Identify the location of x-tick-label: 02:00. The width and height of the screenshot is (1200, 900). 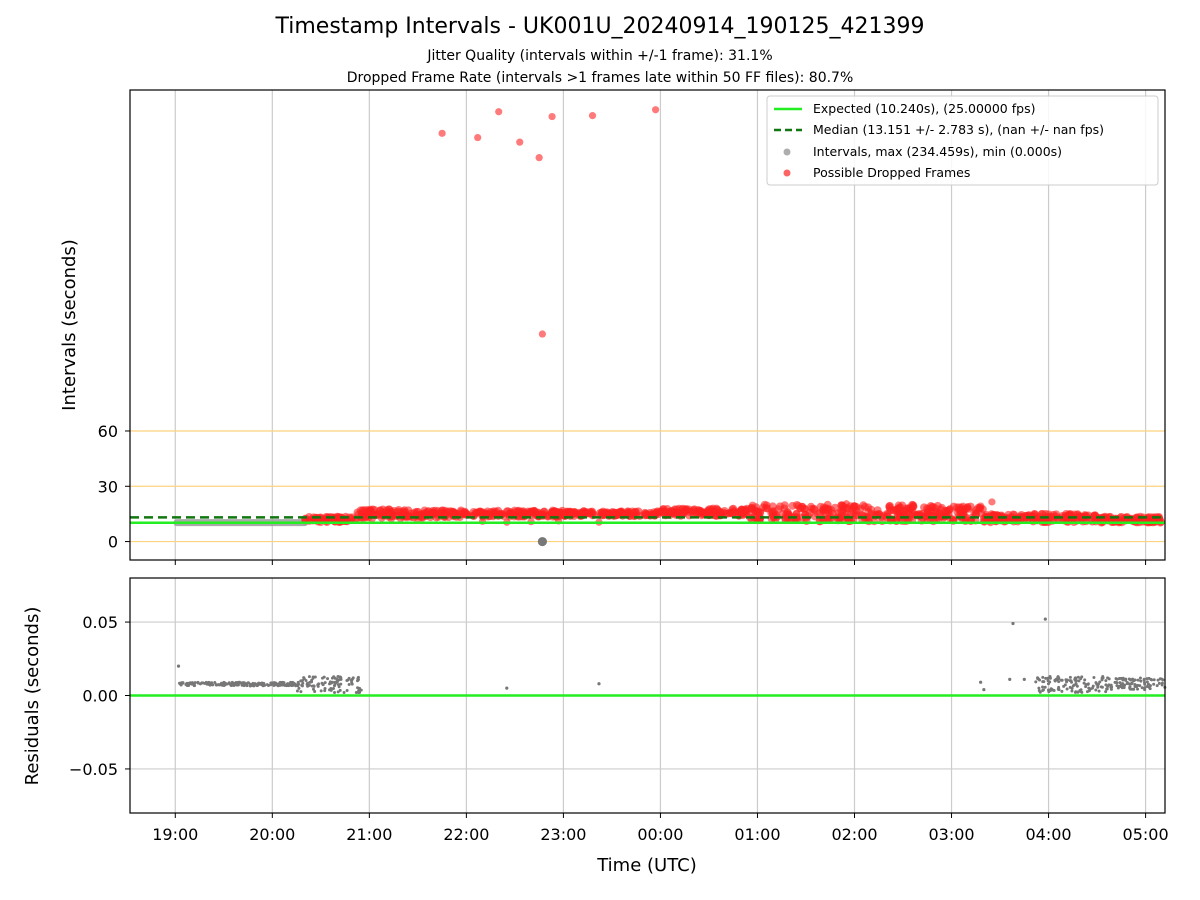
(854, 834).